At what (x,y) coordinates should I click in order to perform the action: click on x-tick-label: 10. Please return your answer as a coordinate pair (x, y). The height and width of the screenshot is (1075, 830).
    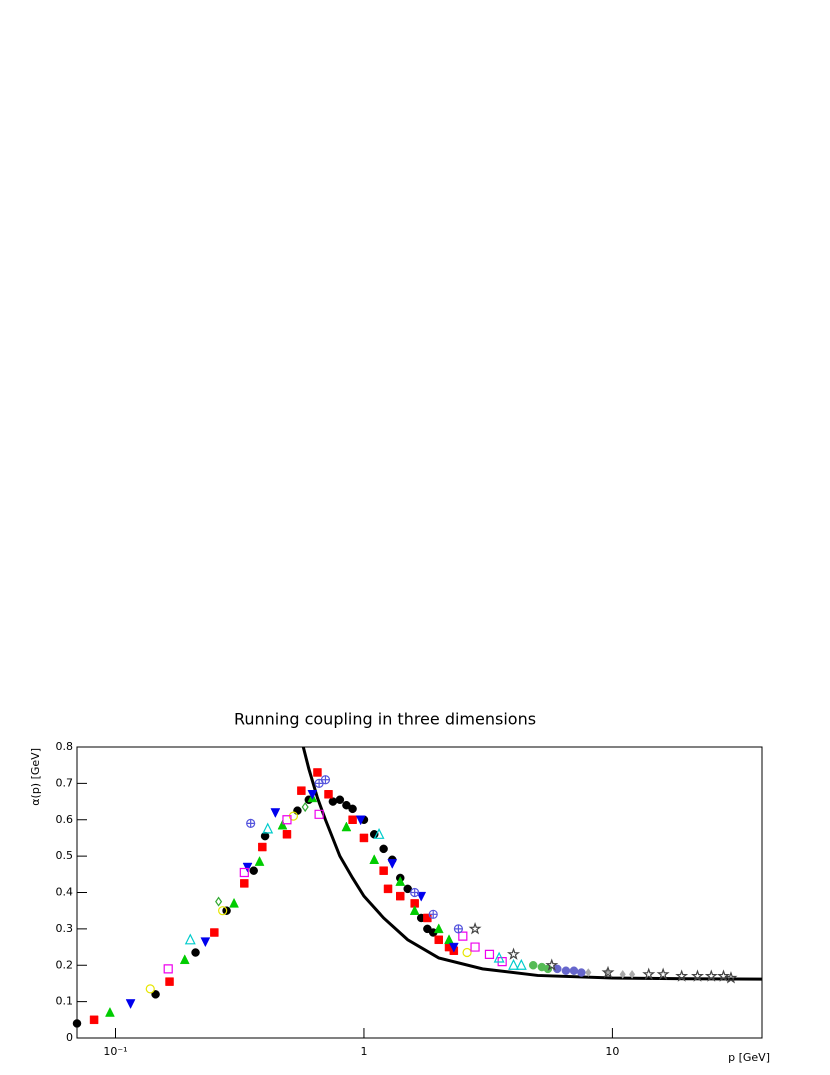
    Looking at the image, I should click on (612, 1051).